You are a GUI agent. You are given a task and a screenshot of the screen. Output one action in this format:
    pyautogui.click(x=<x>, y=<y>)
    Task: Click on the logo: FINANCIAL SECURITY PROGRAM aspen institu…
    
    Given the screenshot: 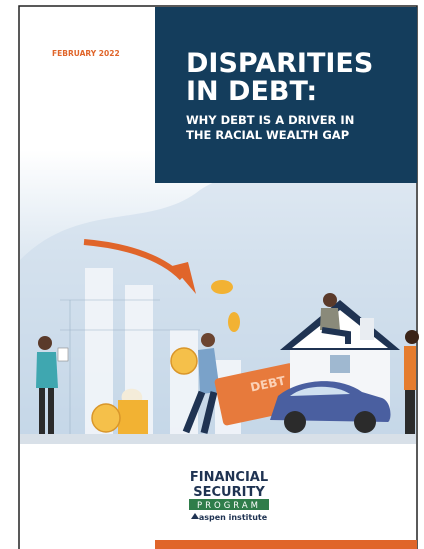 What is the action you would take?
    pyautogui.click(x=229, y=496)
    